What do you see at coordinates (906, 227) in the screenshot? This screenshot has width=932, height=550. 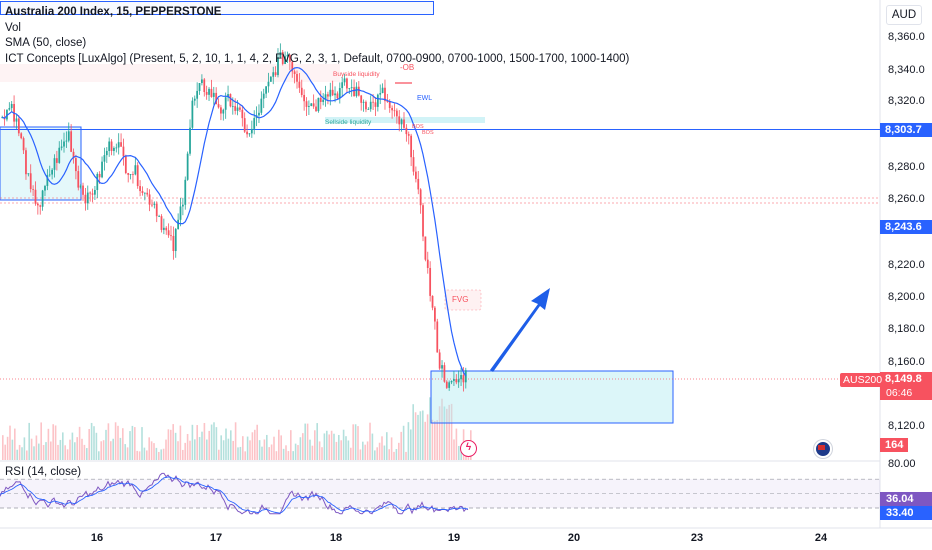 I see `price-tag-level-2: 8,243.6` at bounding box center [906, 227].